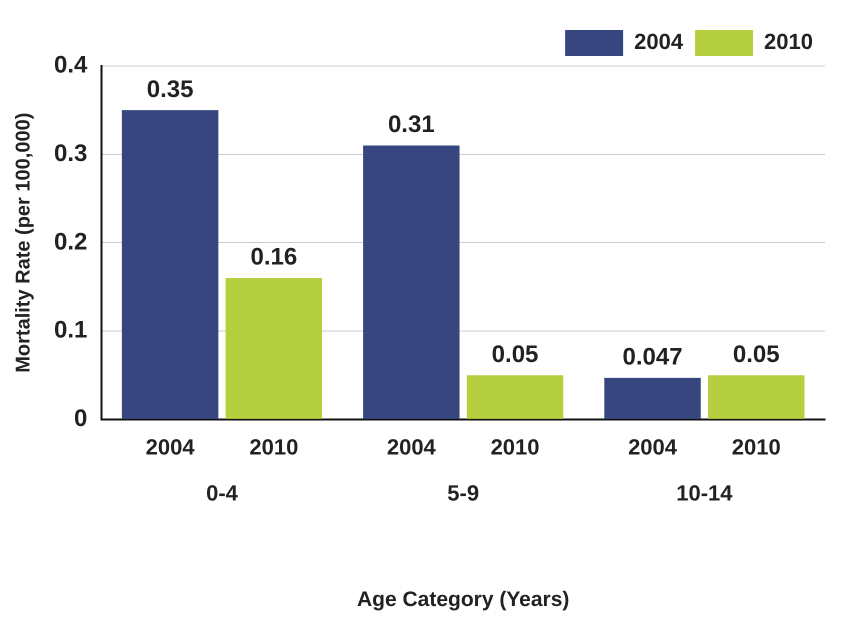  I want to click on x-tick-label: 5-9, so click(463, 493).